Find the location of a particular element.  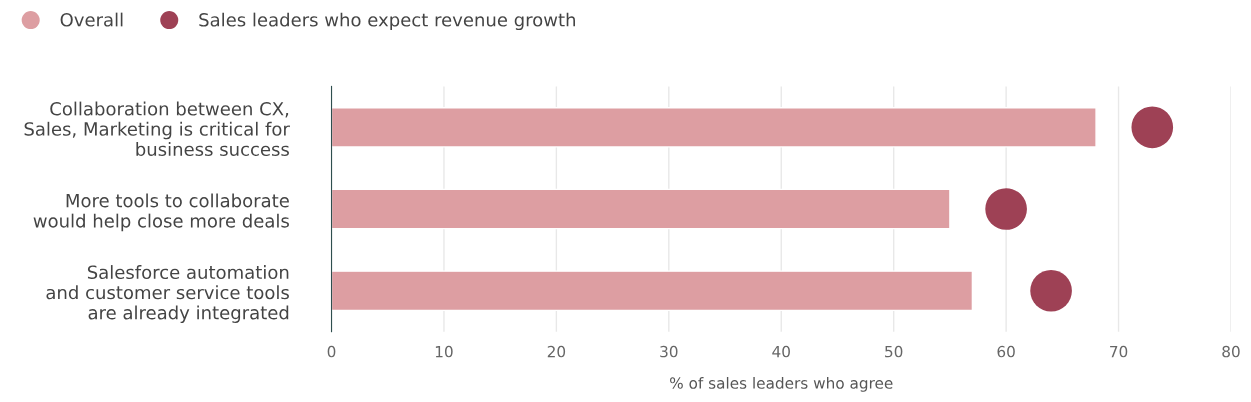

x-tick-label: 50 is located at coordinates (894, 351).